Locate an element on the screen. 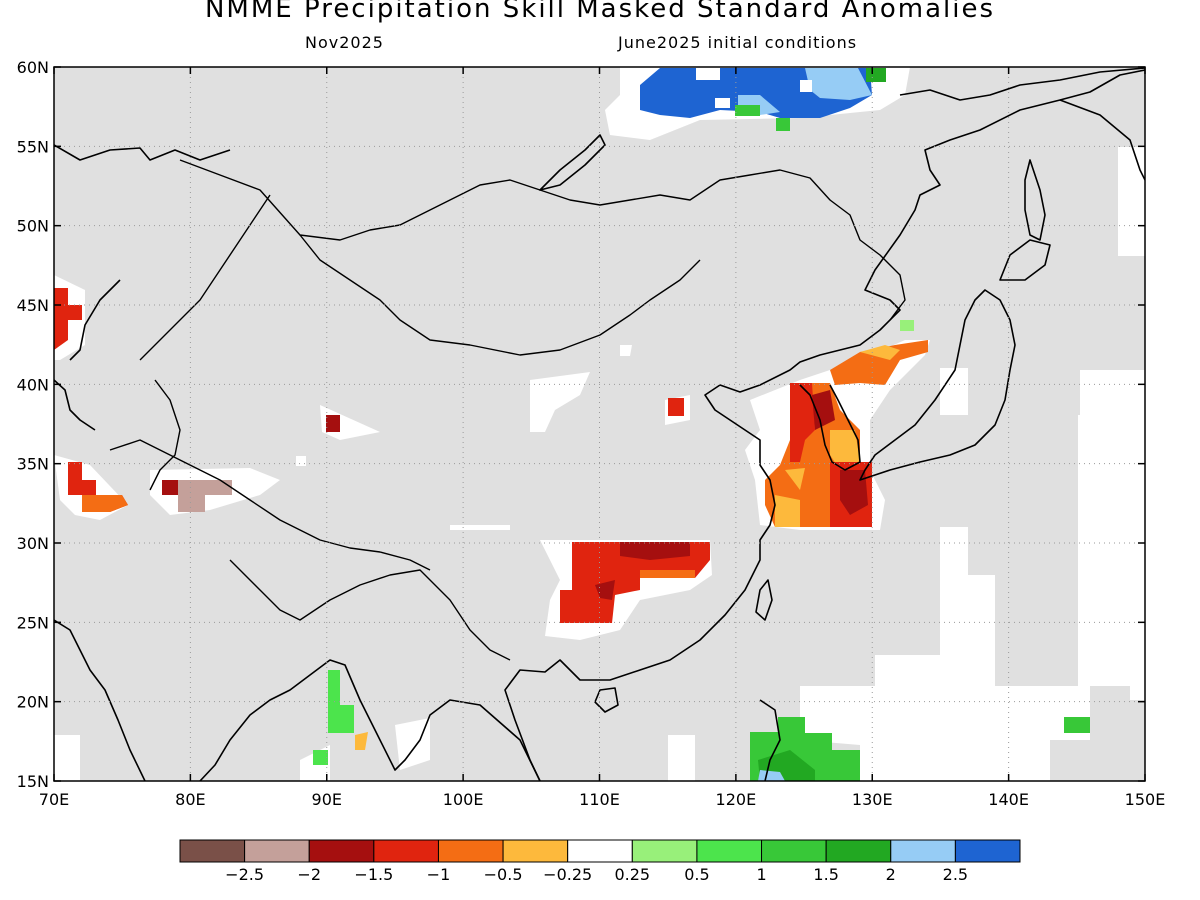 Image resolution: width=1200 pixels, height=900 pixels. lat-tick-label: 25N is located at coordinates (33, 622).